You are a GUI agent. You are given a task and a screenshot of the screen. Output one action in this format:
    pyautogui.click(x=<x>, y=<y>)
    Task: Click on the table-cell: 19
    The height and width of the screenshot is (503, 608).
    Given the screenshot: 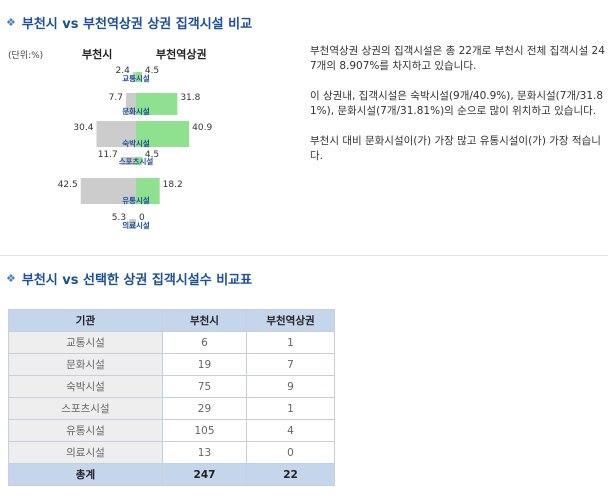 What is the action you would take?
    pyautogui.click(x=204, y=364)
    